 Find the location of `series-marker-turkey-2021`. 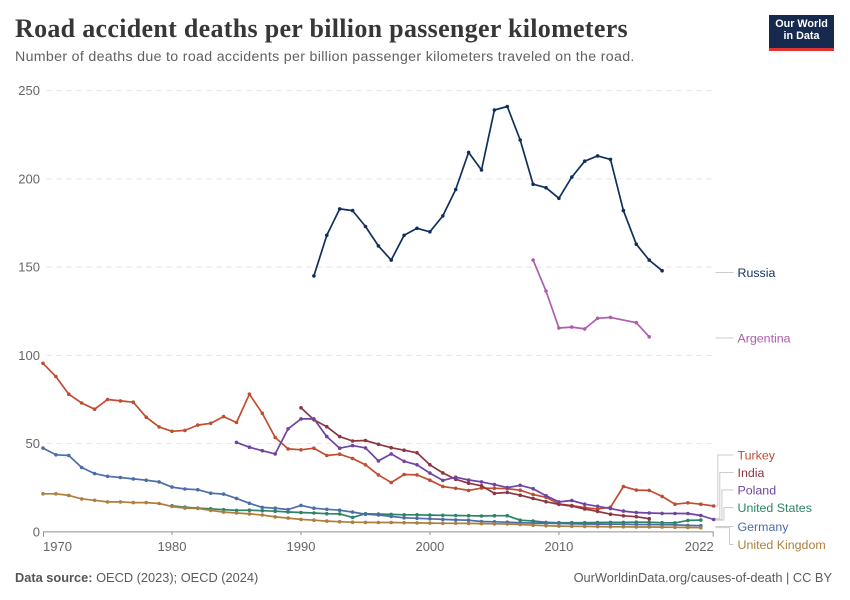

series-marker-turkey-2021 is located at coordinates (701, 504).